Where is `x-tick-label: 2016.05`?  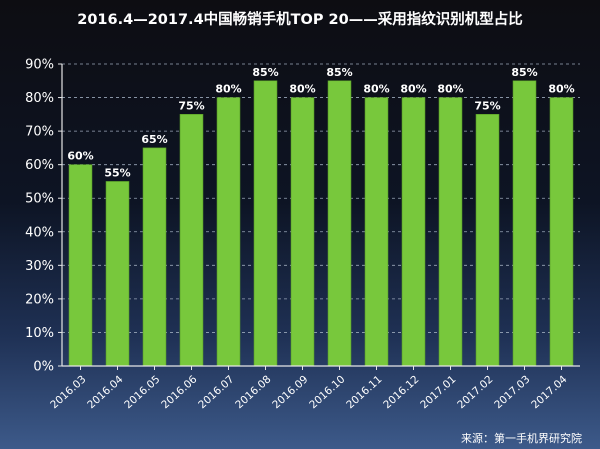
x-tick-label: 2016.05 is located at coordinates (142, 392).